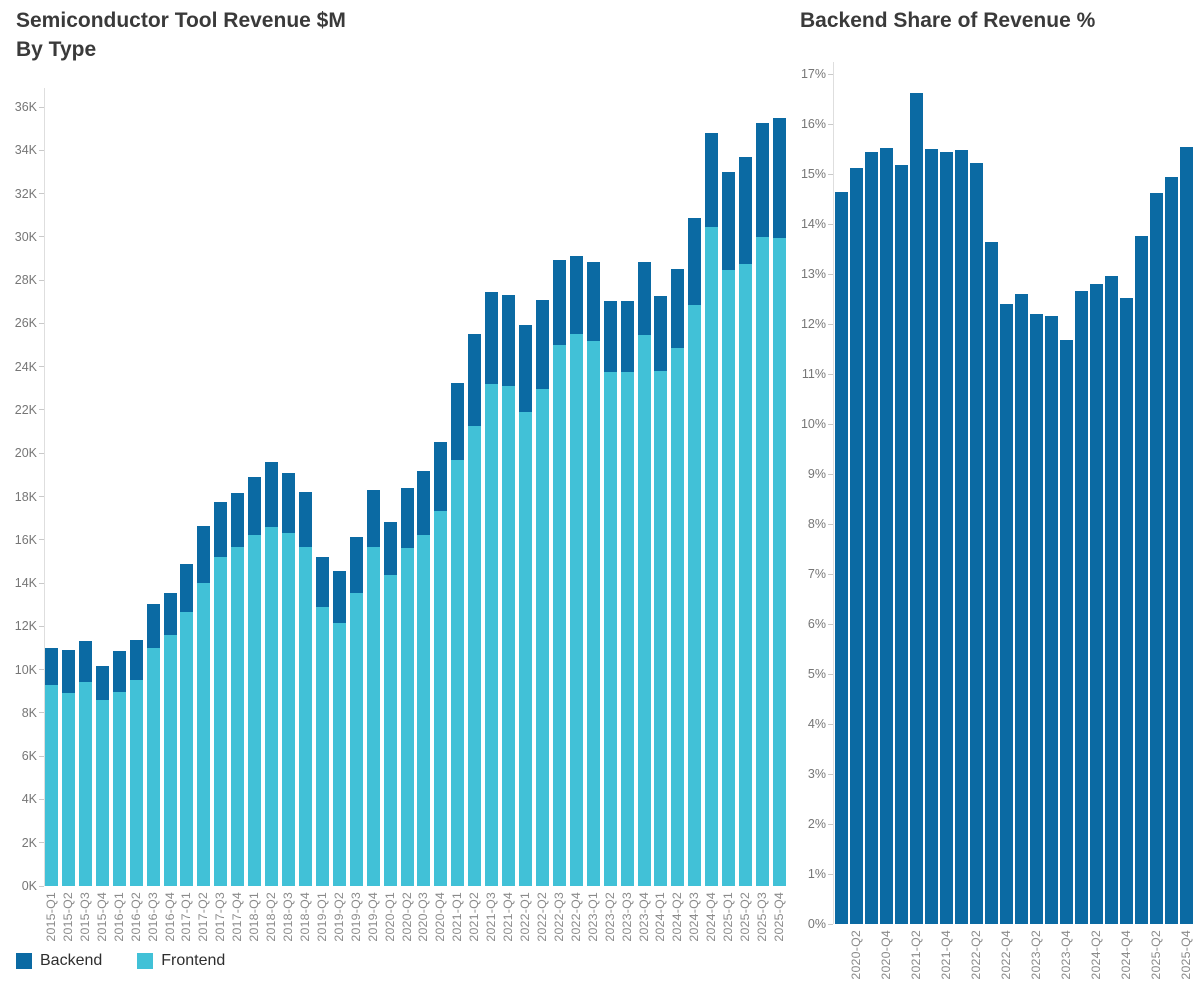 Image resolution: width=1200 pixels, height=1000 pixels. Describe the element at coordinates (813, 174) in the screenshot. I see `y-tick-label: 15%` at that location.